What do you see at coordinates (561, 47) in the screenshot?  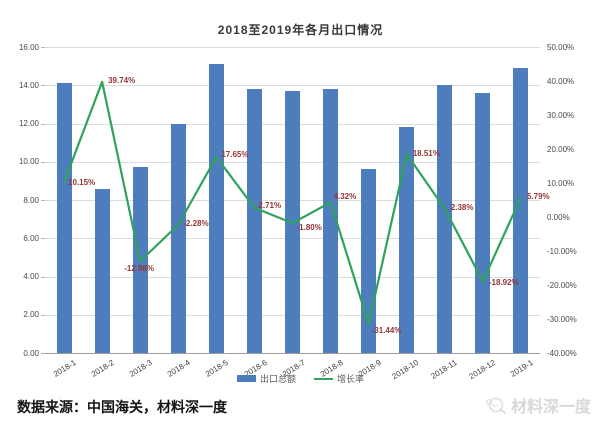 I see `right-axis-tick-label: 50.00%` at bounding box center [561, 47].